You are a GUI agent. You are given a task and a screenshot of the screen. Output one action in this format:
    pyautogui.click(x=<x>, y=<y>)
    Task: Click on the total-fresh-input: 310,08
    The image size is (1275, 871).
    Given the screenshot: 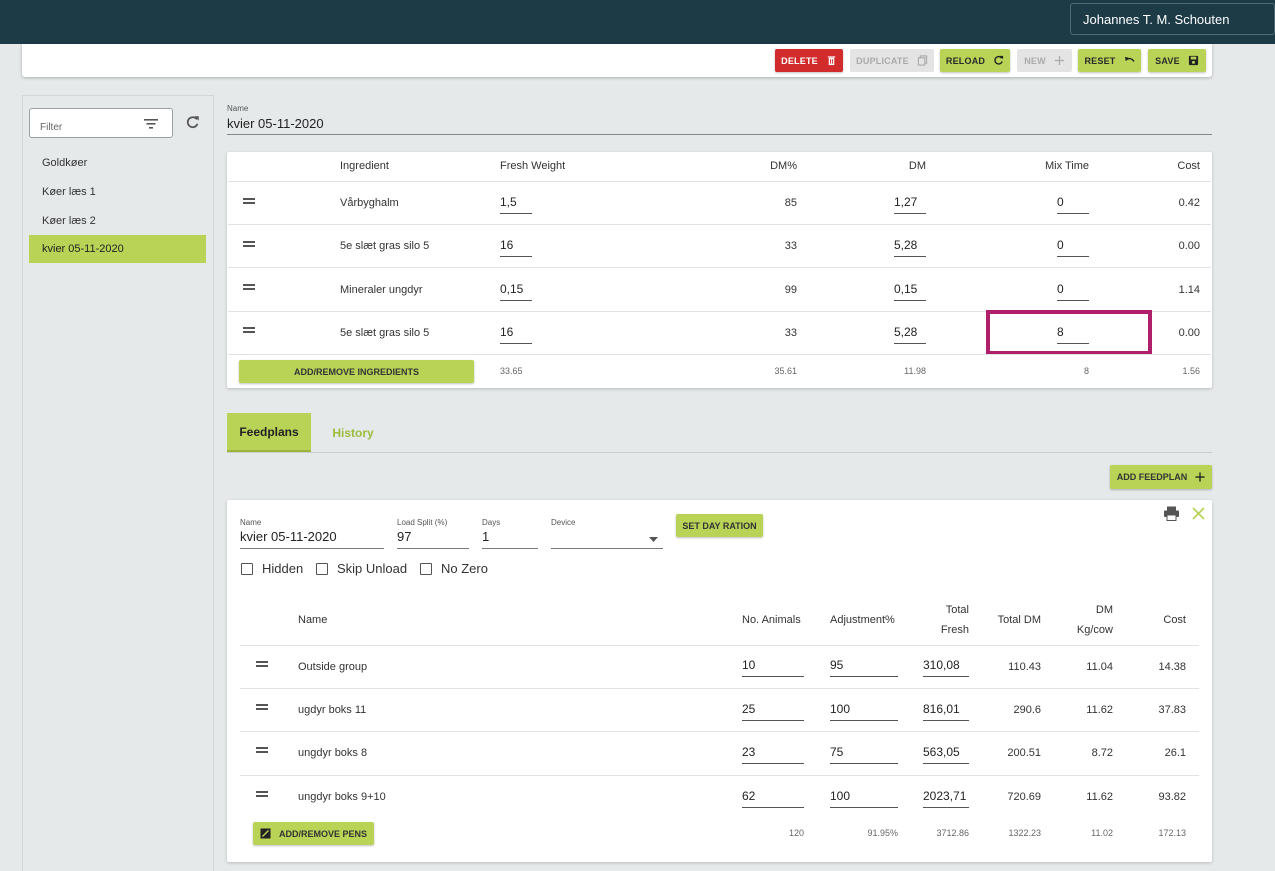 What is the action you would take?
    pyautogui.click(x=946, y=667)
    